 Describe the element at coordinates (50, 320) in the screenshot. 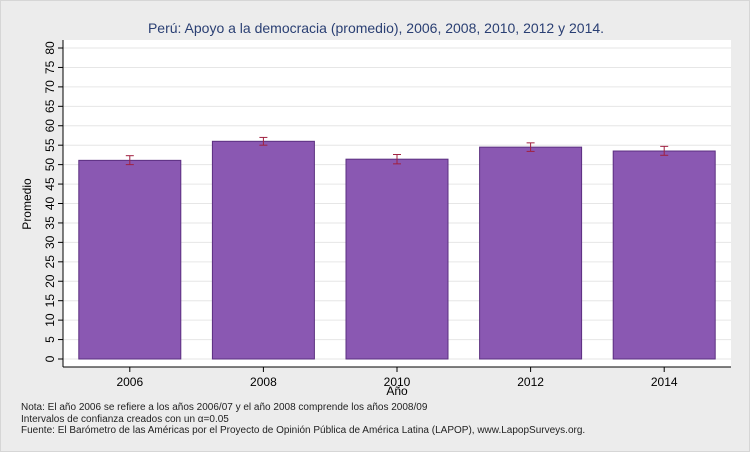

I see `y-tick-label-10: 10` at that location.